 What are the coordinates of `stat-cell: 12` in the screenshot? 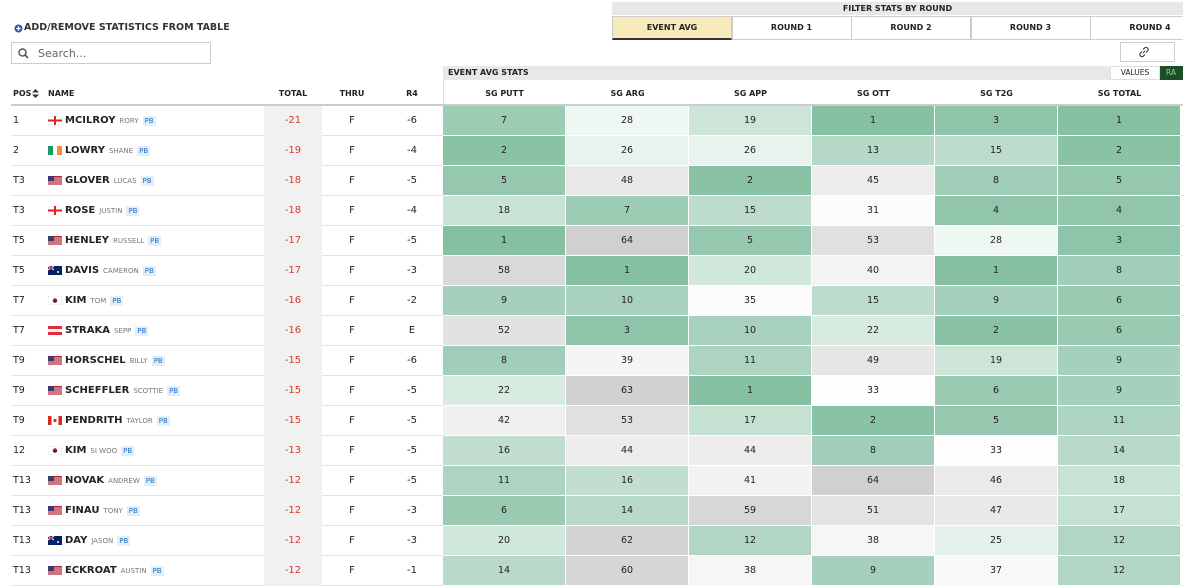 It's located at (1119, 541).